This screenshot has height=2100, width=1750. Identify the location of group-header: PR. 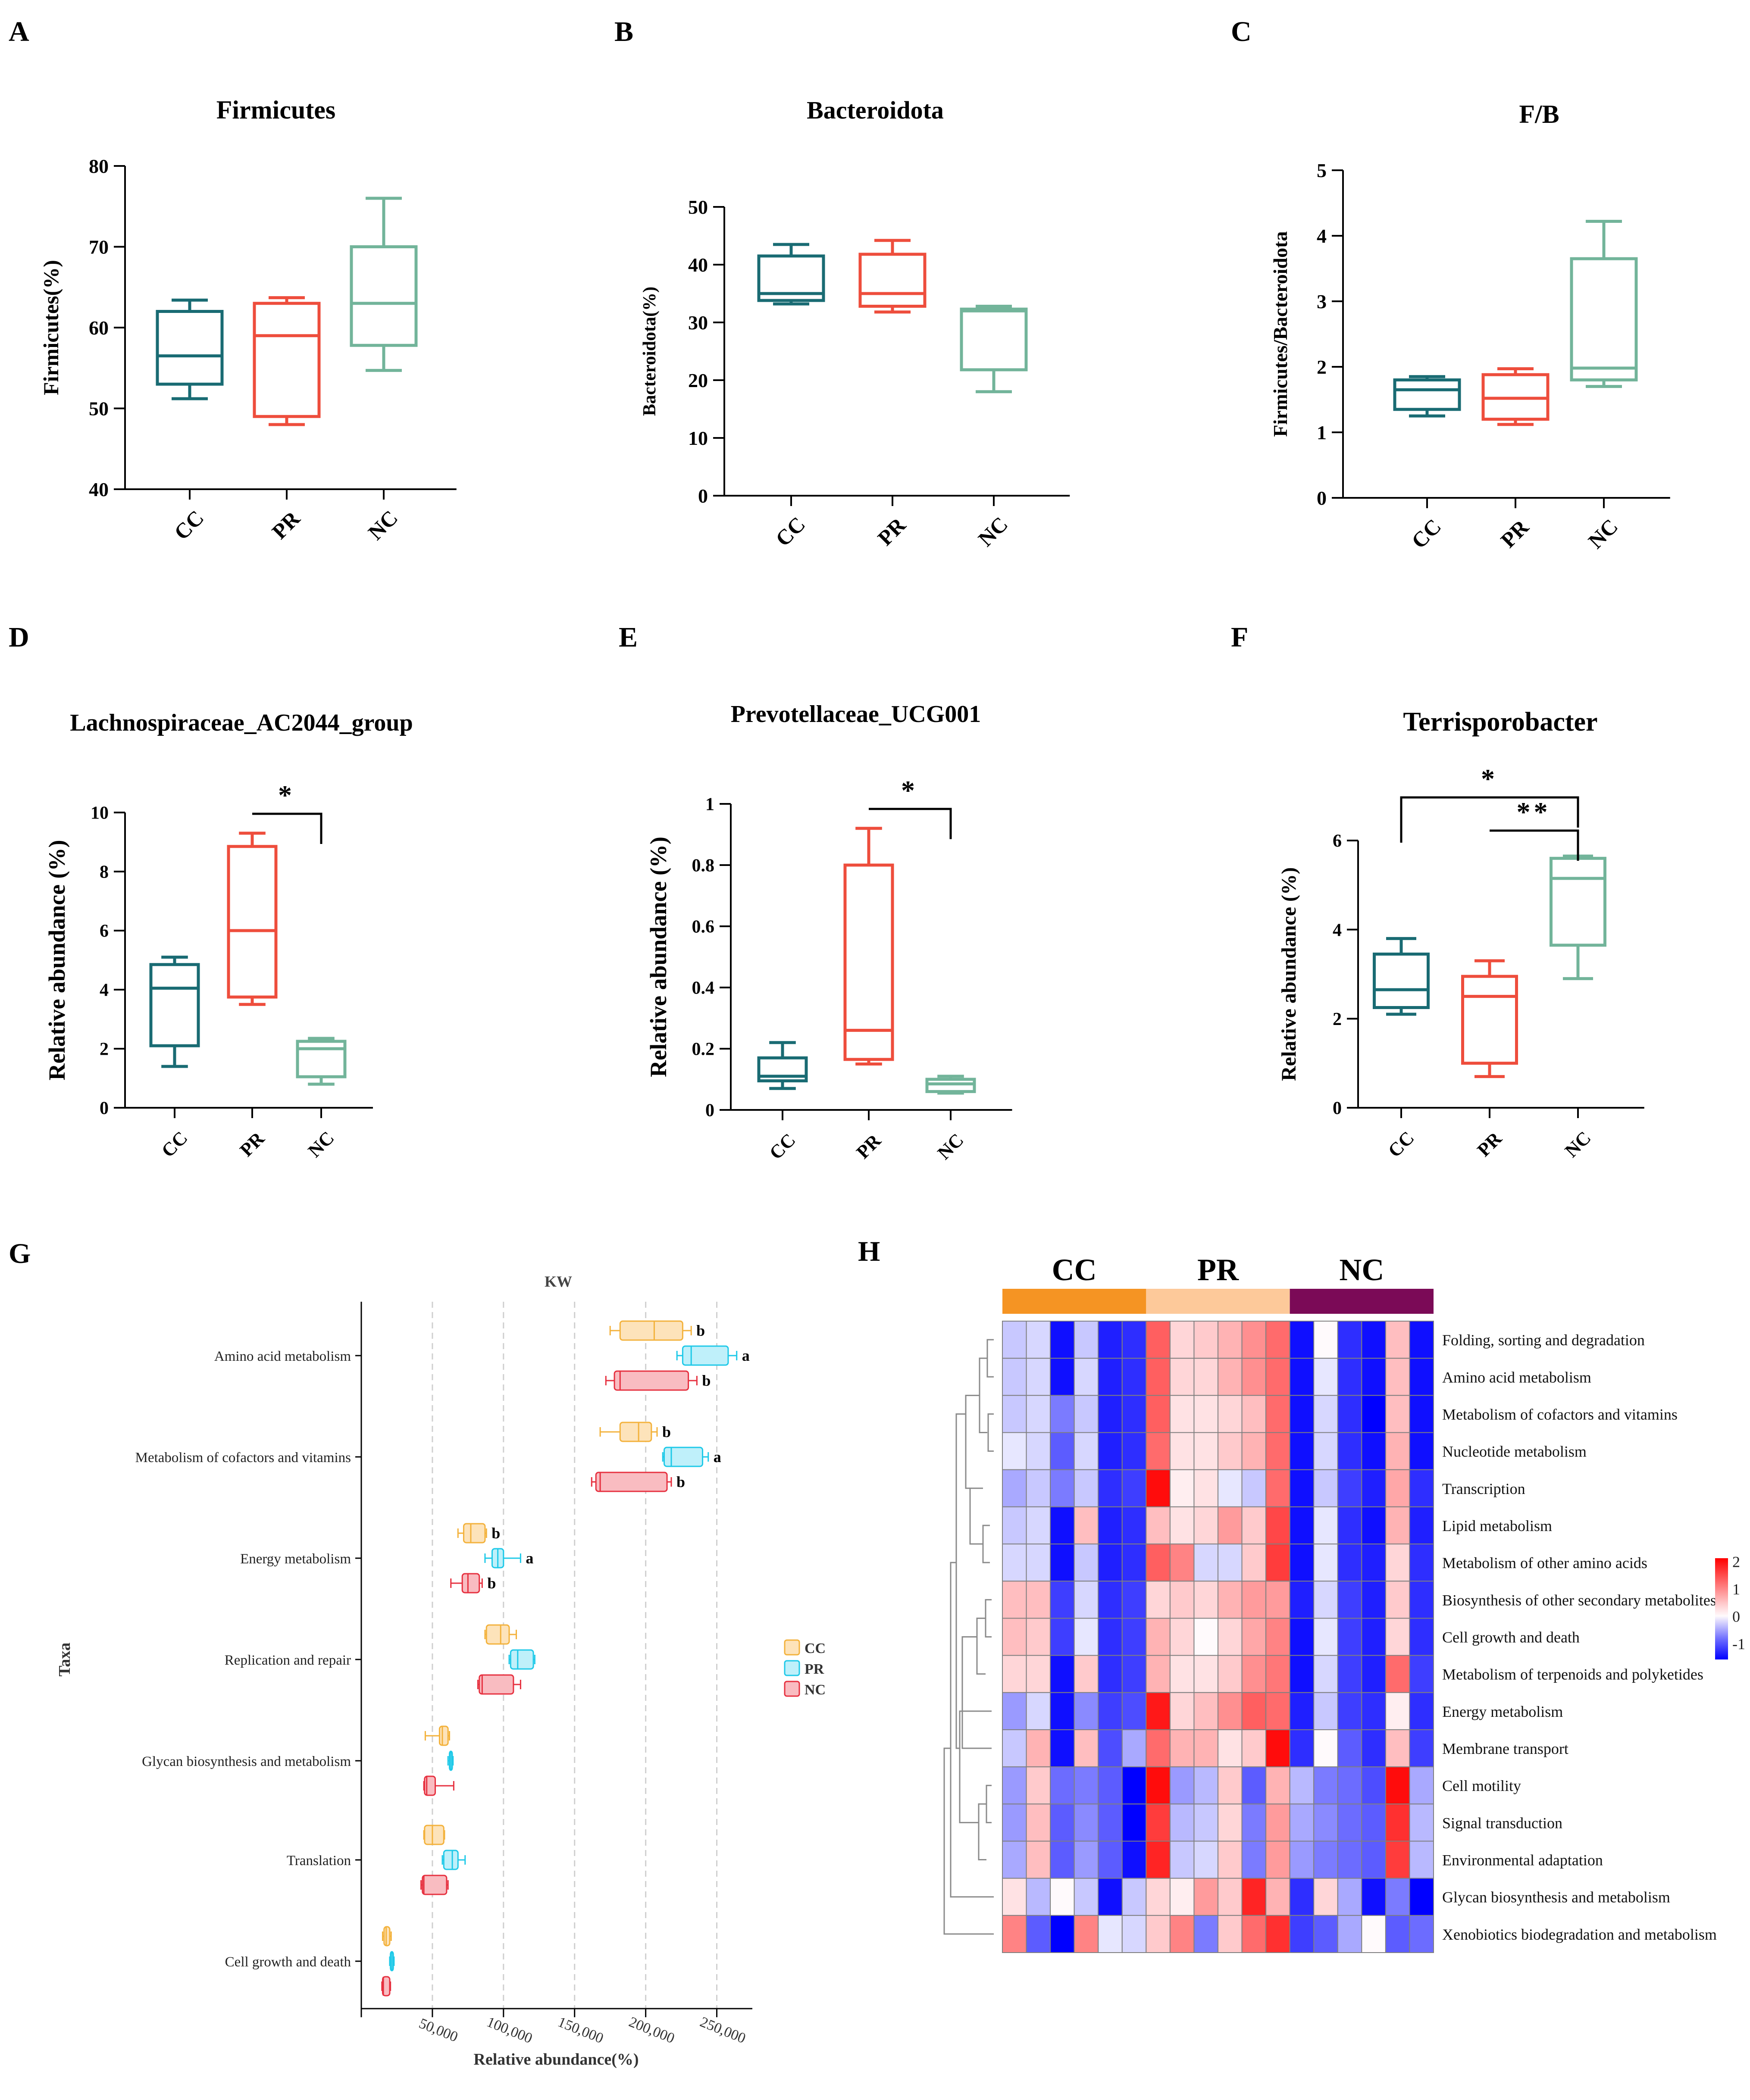
(1218, 1270).